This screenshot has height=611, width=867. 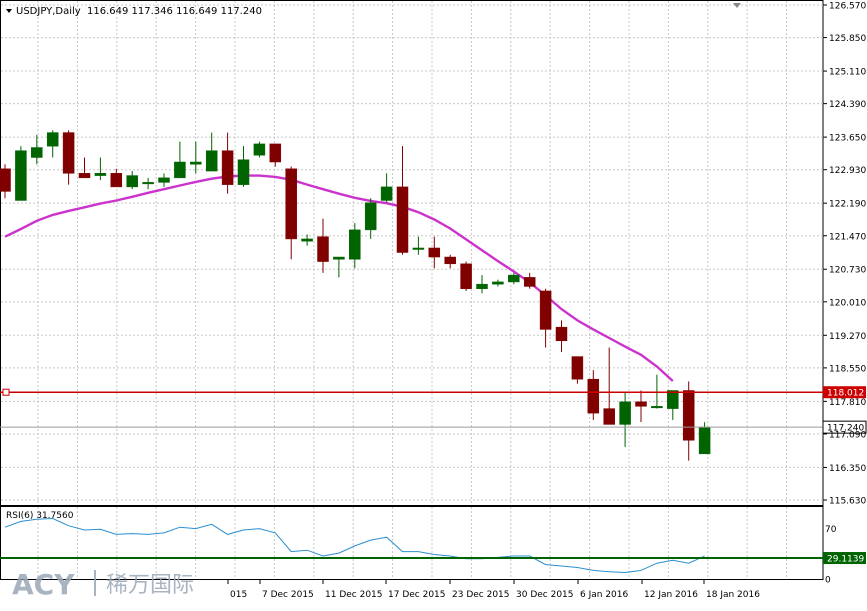 I want to click on rsi-level-label: 29.1139, so click(x=845, y=560).